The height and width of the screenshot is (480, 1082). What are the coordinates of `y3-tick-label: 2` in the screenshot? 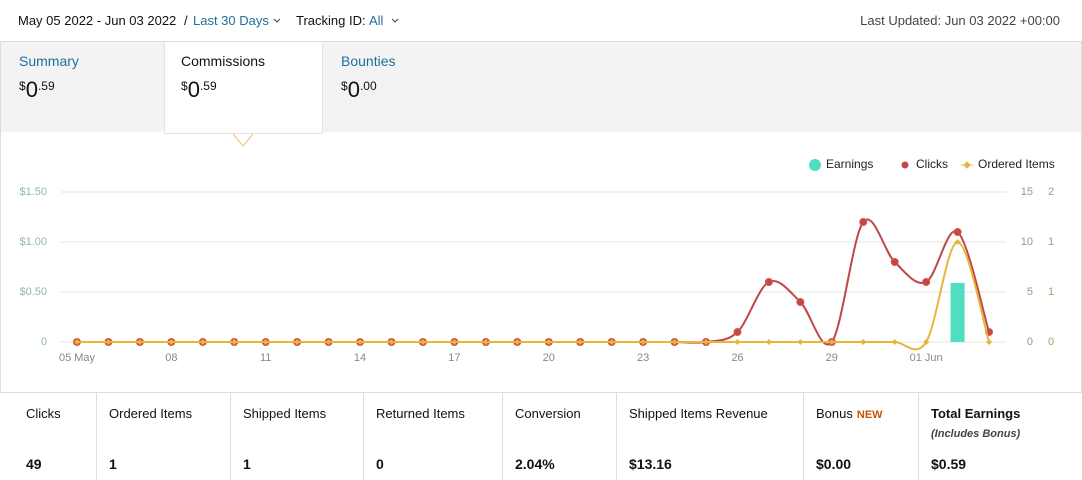 It's located at (1051, 192).